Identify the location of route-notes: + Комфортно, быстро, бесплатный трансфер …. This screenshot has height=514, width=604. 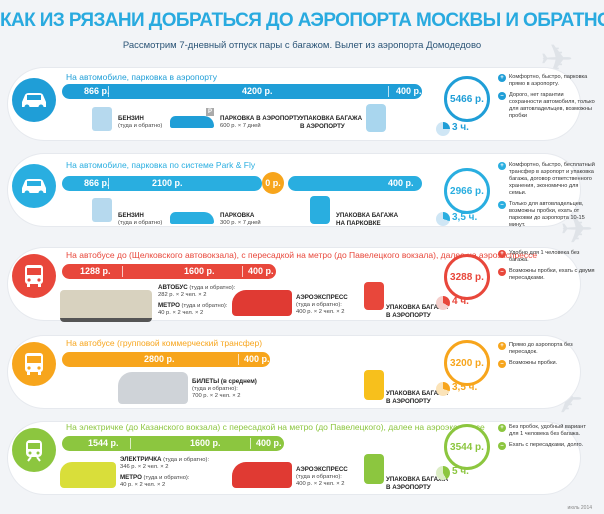
(546, 197).